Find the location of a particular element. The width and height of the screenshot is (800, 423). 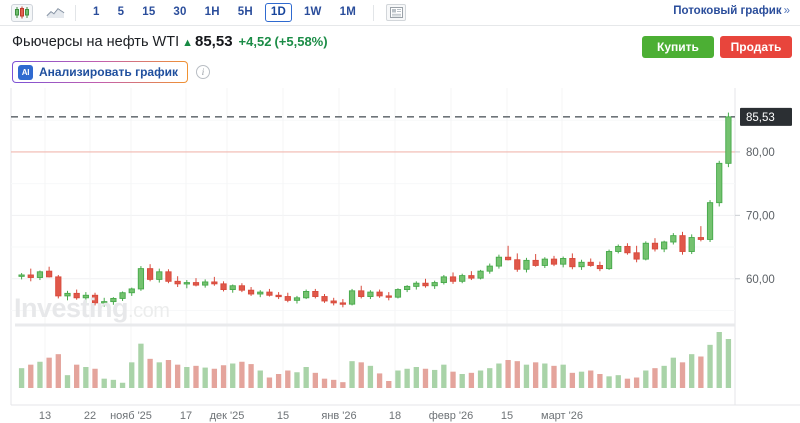

timeframe-5h: 5H is located at coordinates (245, 12).